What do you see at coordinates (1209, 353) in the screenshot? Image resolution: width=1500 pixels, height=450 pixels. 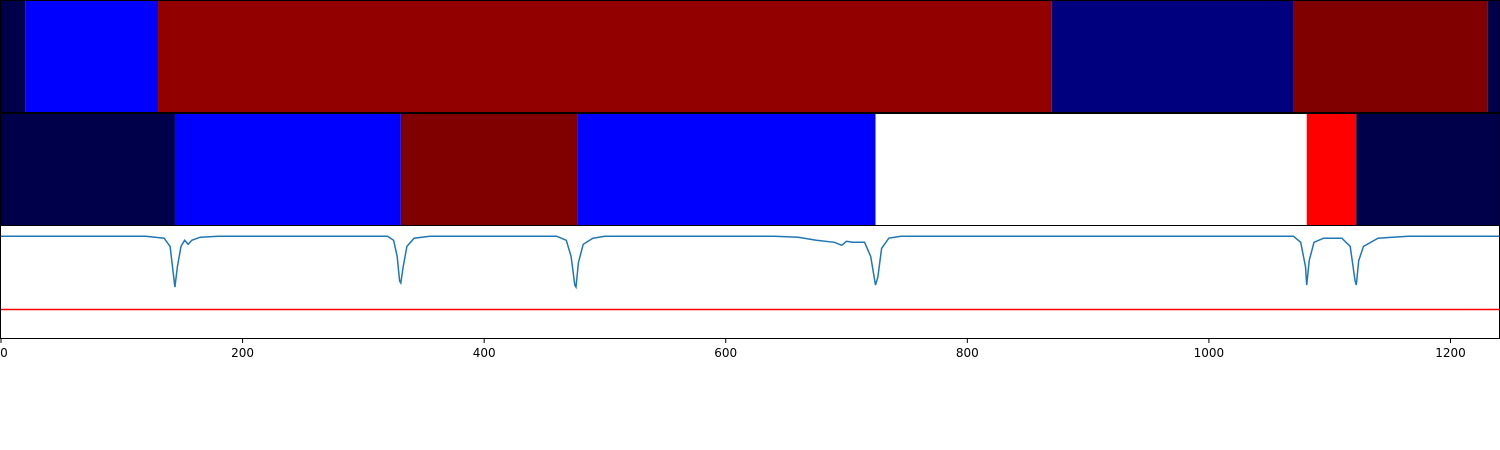 I see `x-tick-label-5: 1000` at bounding box center [1209, 353].